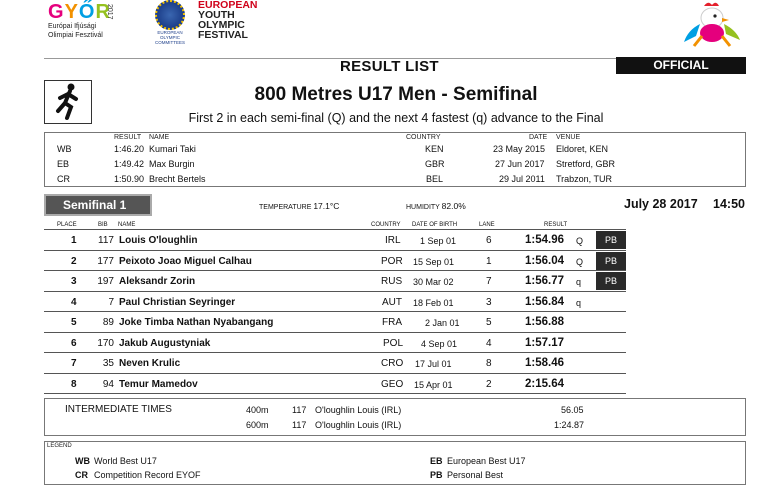 The height and width of the screenshot is (488, 770). I want to click on result-time: 2:15.64, so click(545, 383).